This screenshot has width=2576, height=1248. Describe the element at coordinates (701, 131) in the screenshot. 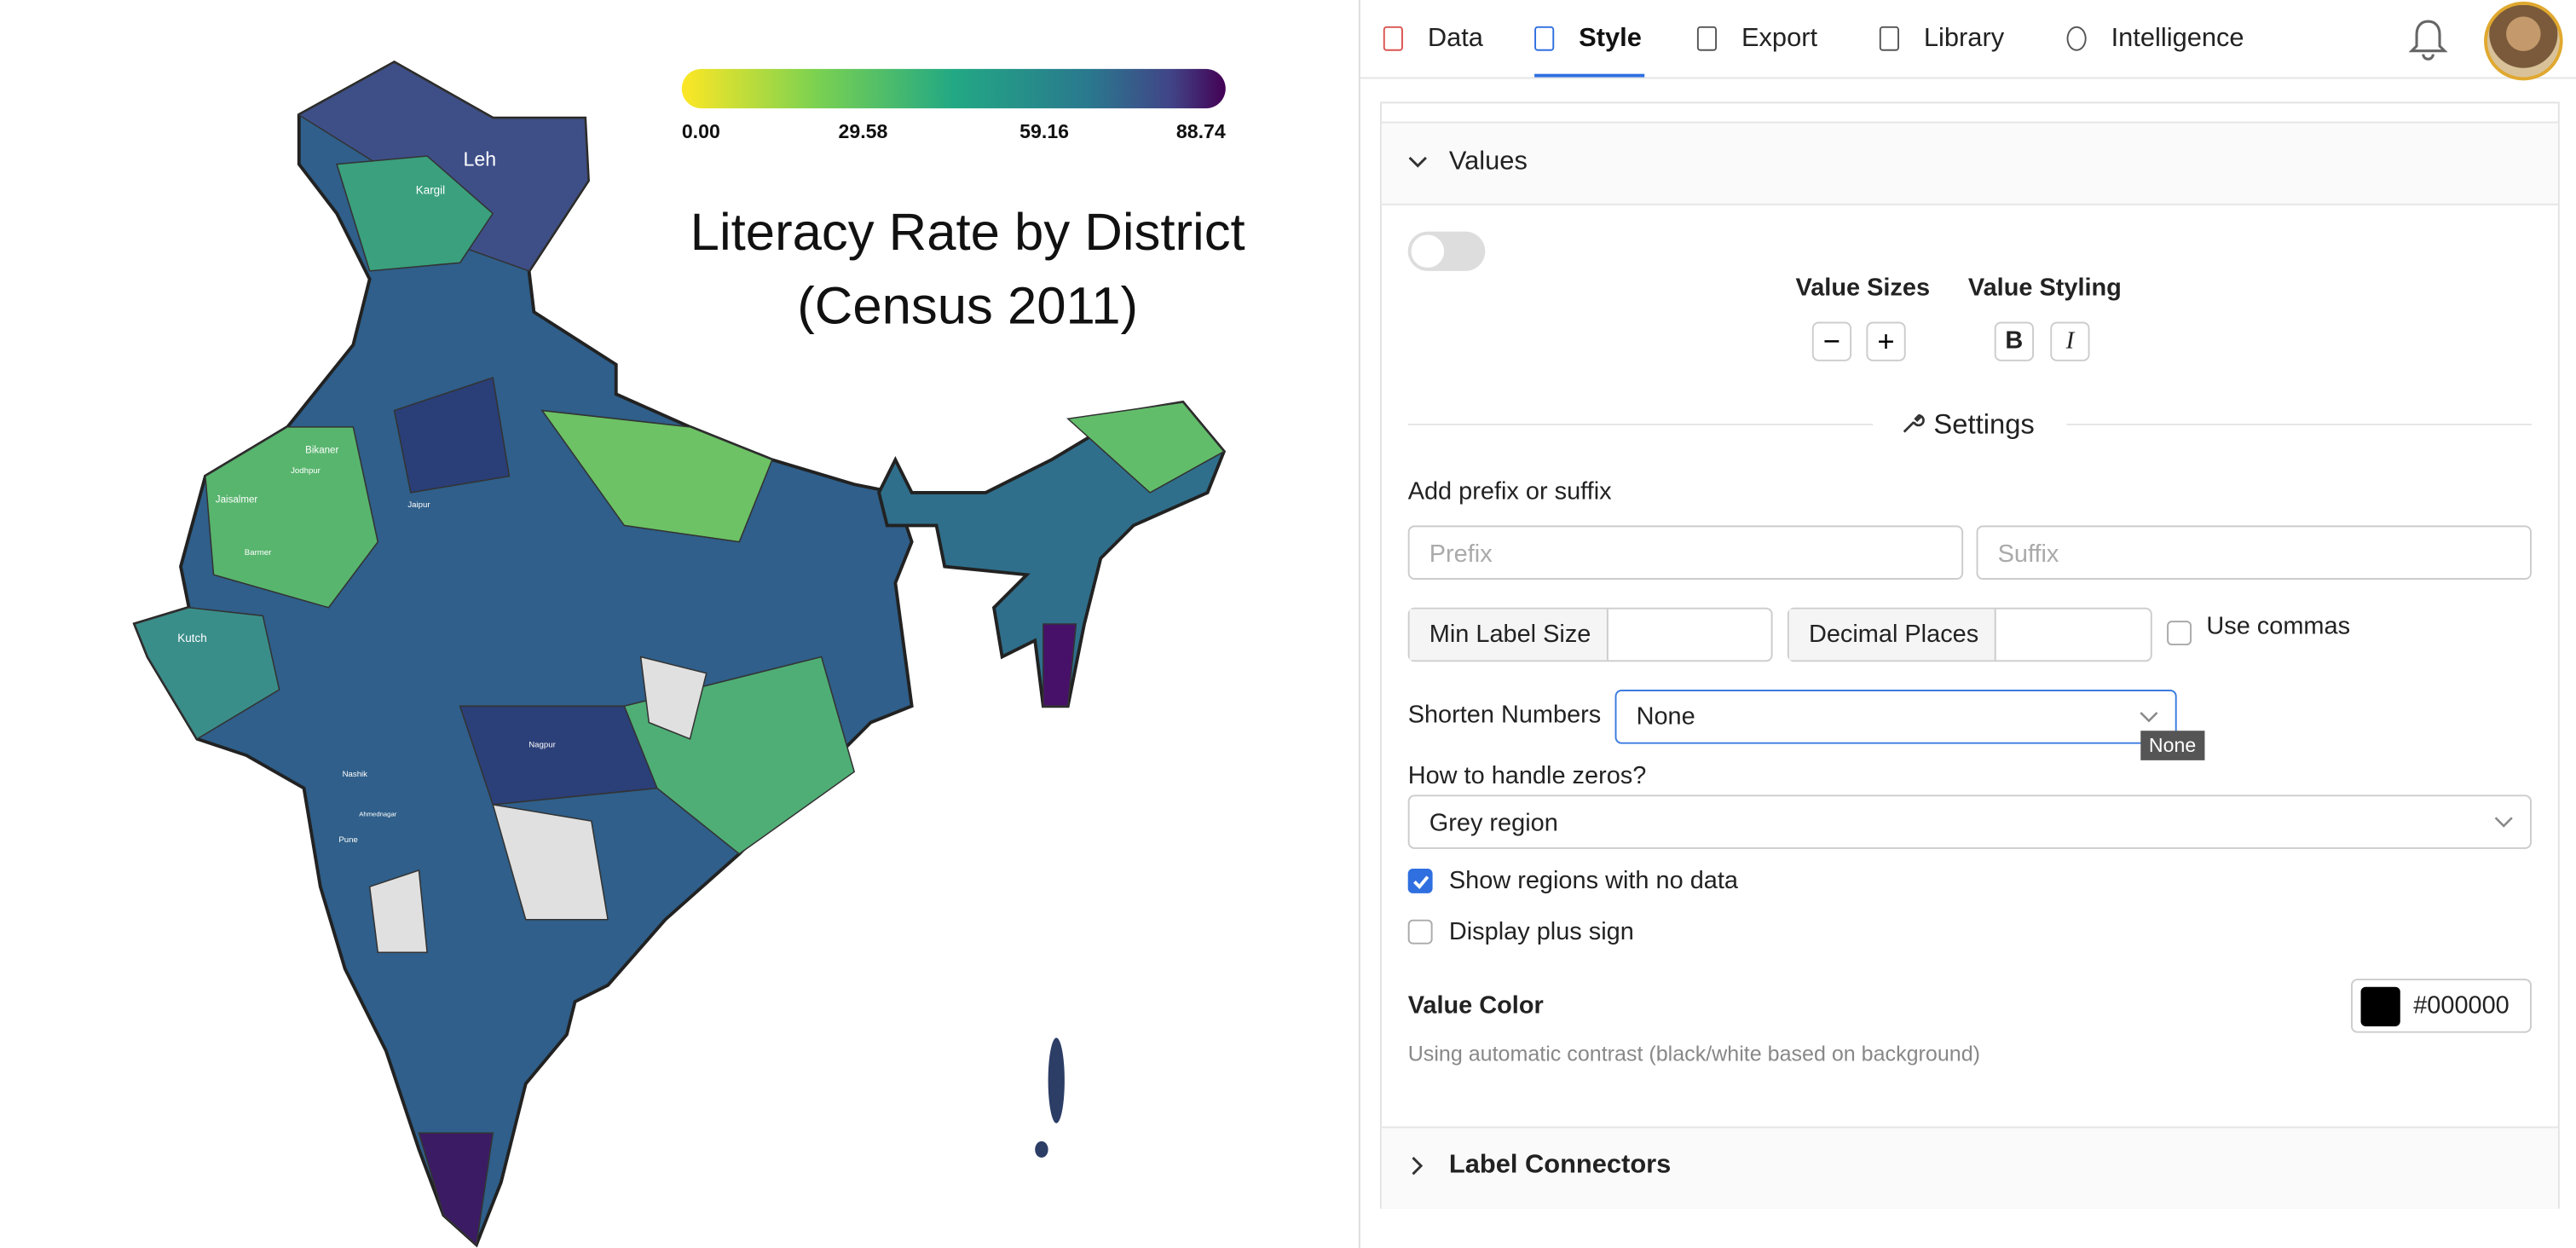

I see `legend-tick-label: 0.00` at that location.